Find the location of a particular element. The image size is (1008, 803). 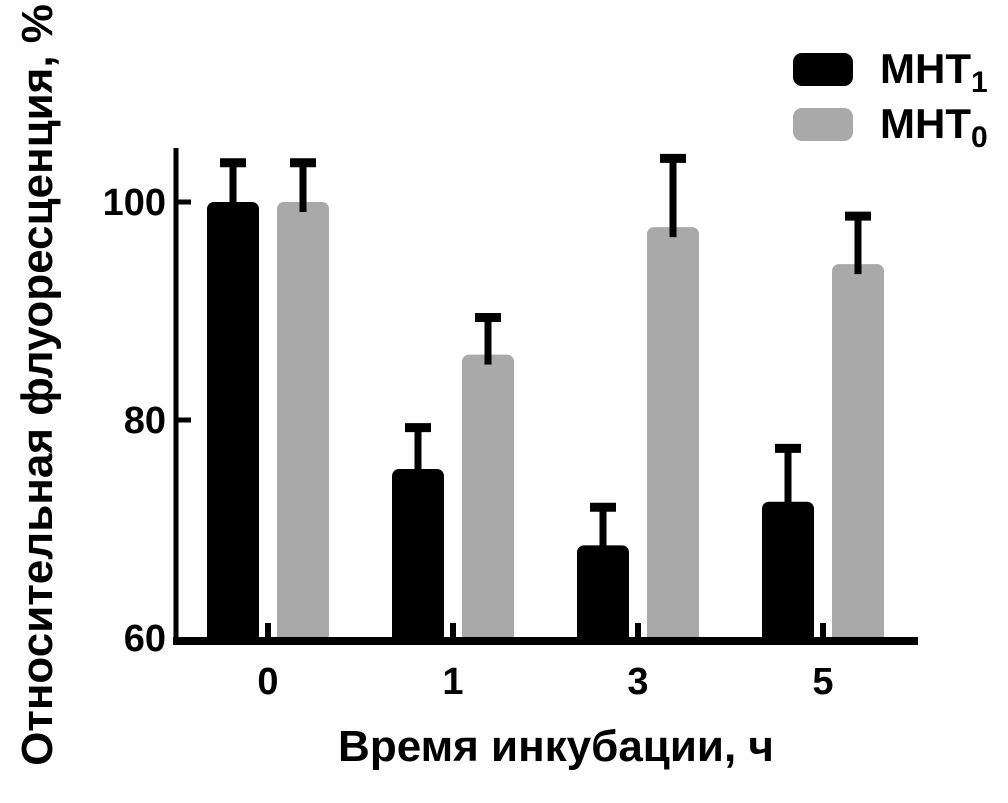

bar-МНТ1-t1 is located at coordinates (418, 556).